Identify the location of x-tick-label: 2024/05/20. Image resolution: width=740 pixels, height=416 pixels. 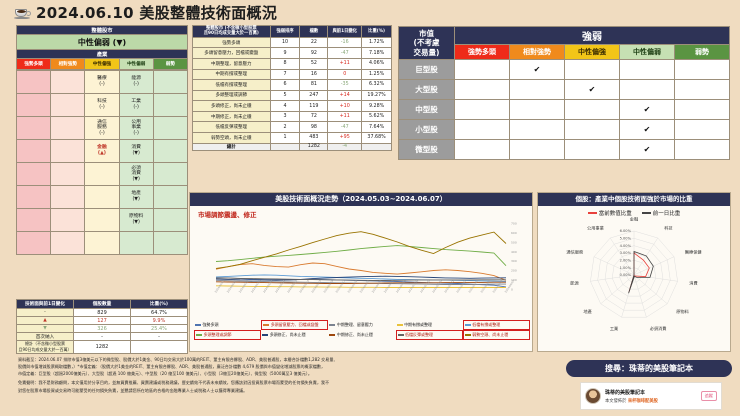
(352, 286).